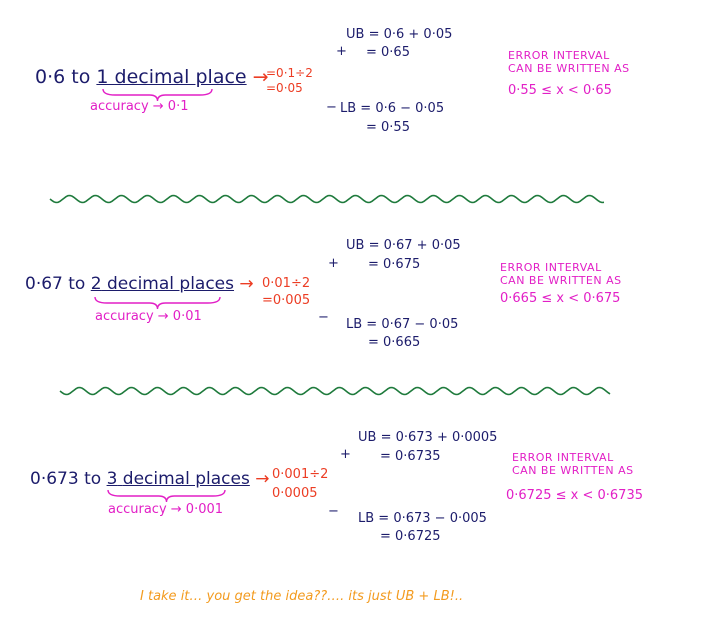 The height and width of the screenshot is (621, 709). I want to click on half-accuracy-calc: =0·1÷2, so click(289, 73).